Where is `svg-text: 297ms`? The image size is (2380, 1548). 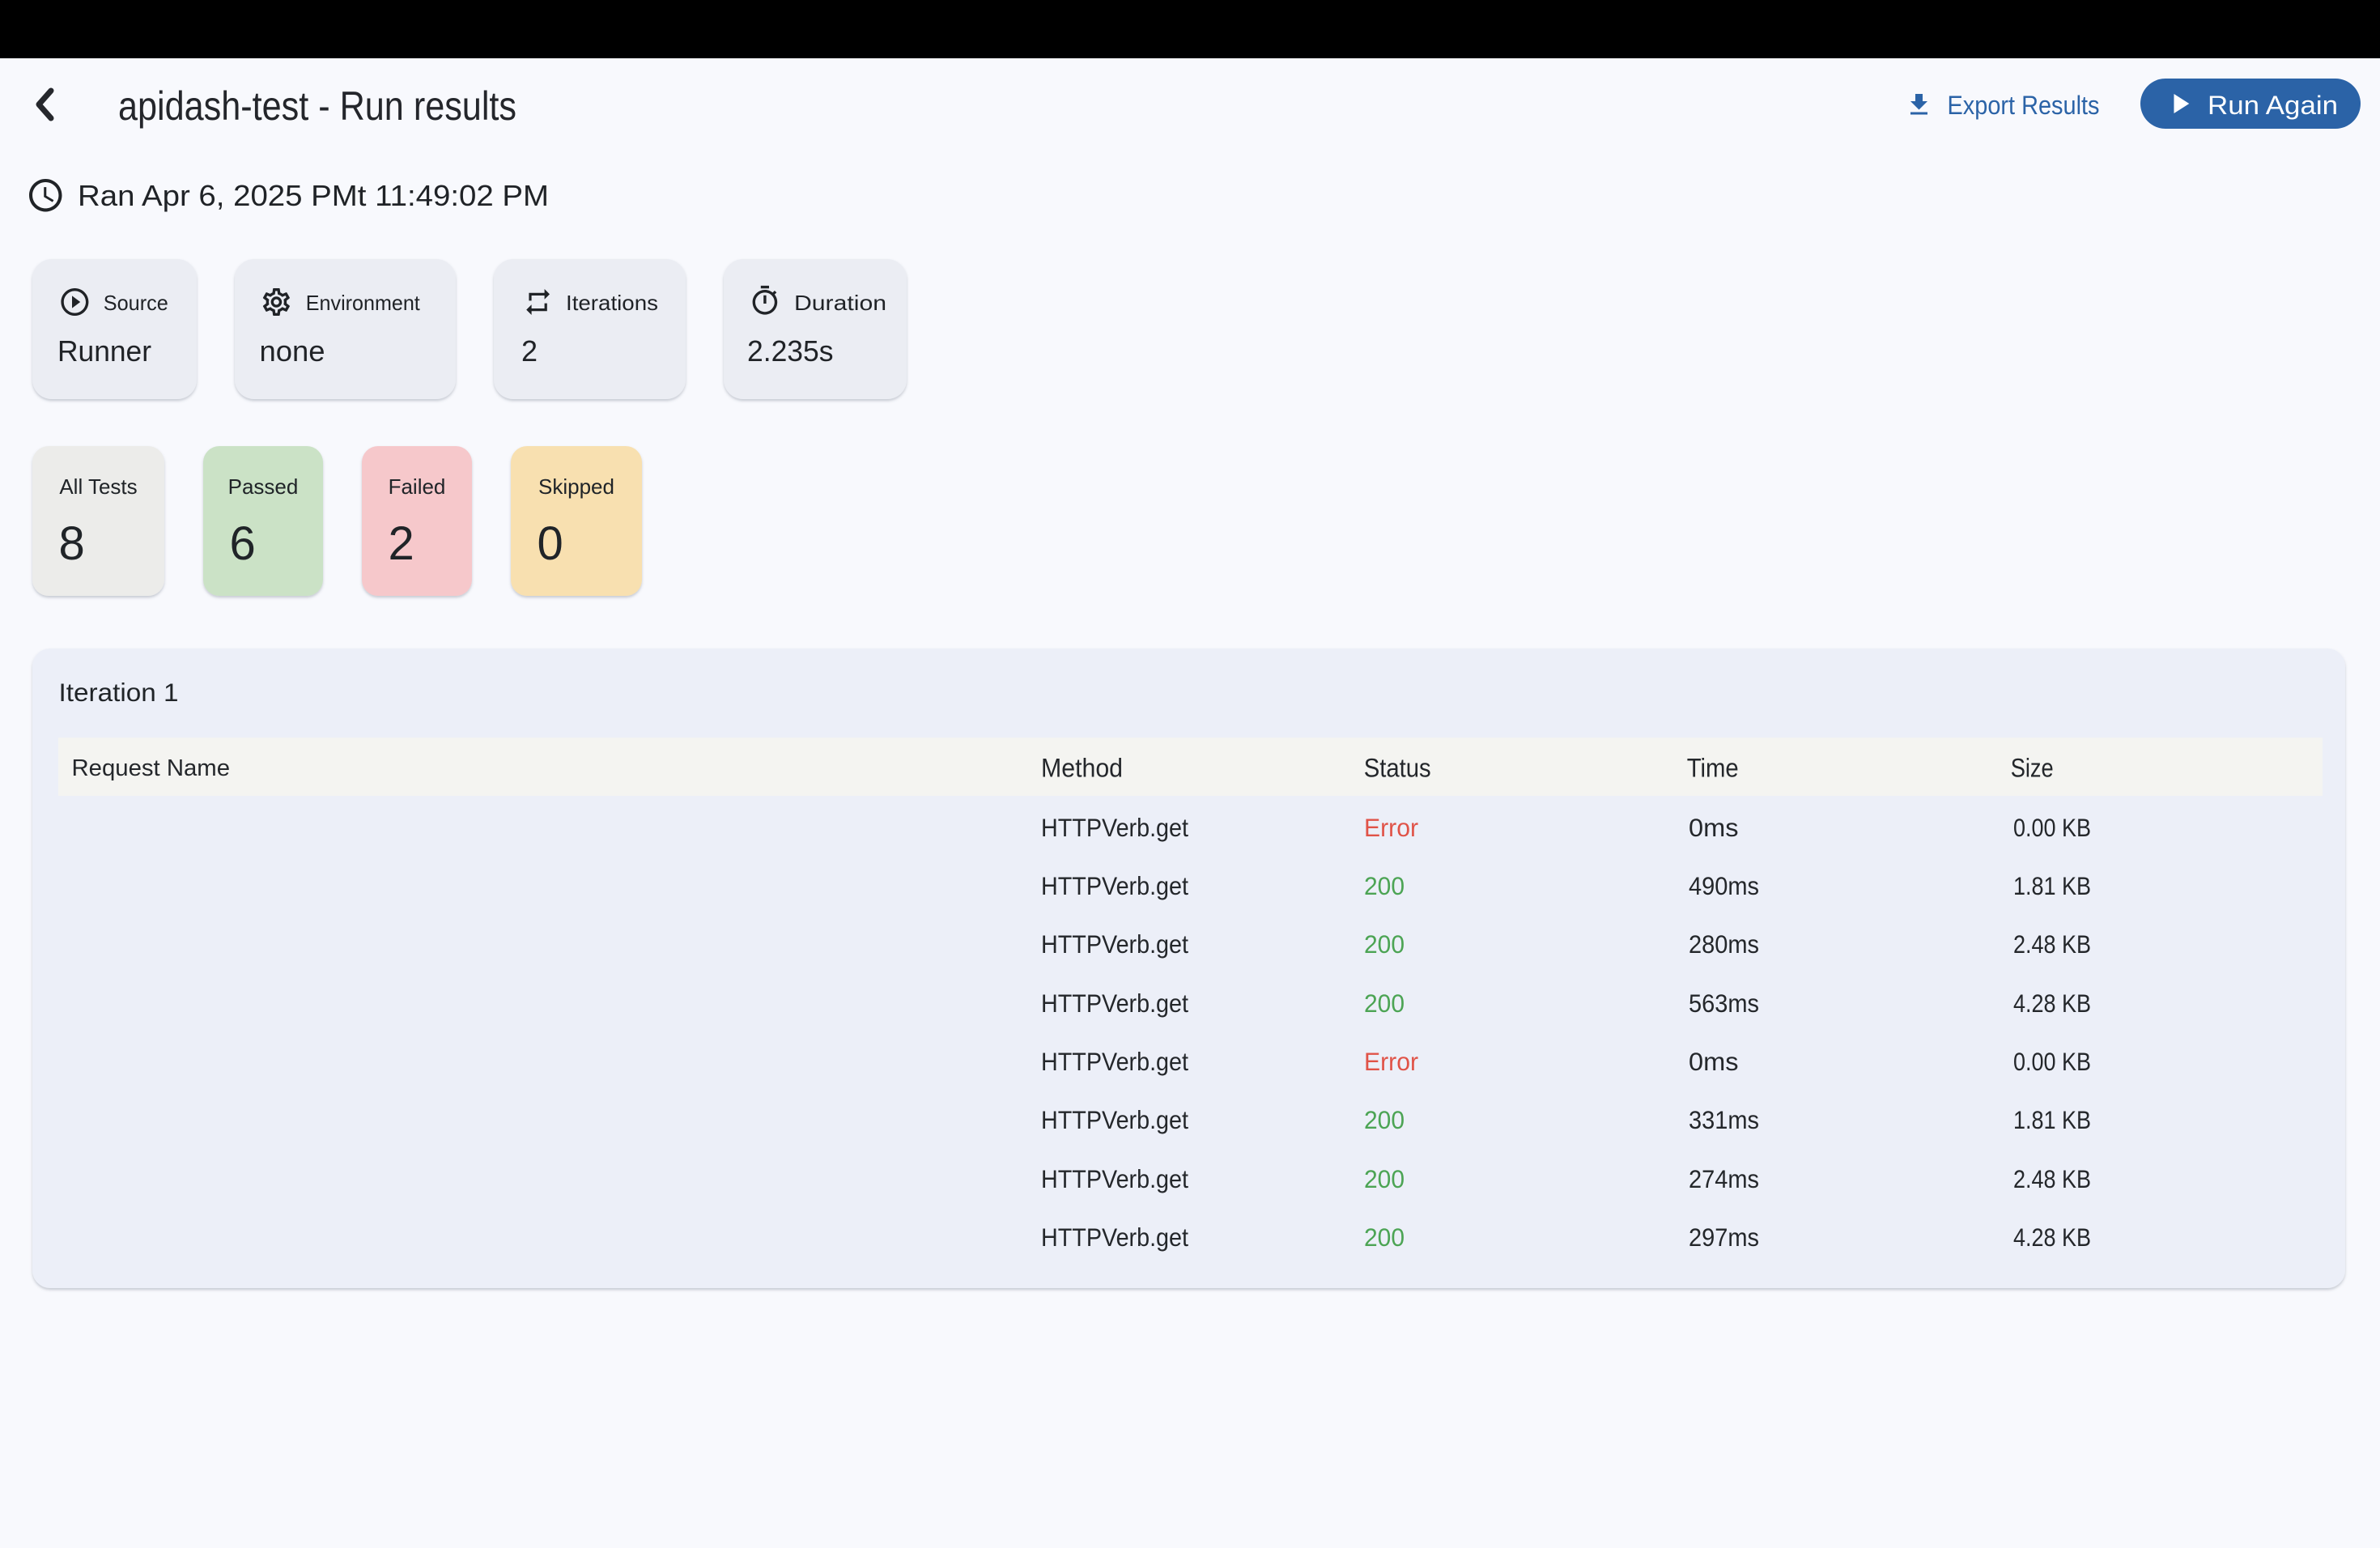 svg-text: 297ms is located at coordinates (1724, 1238).